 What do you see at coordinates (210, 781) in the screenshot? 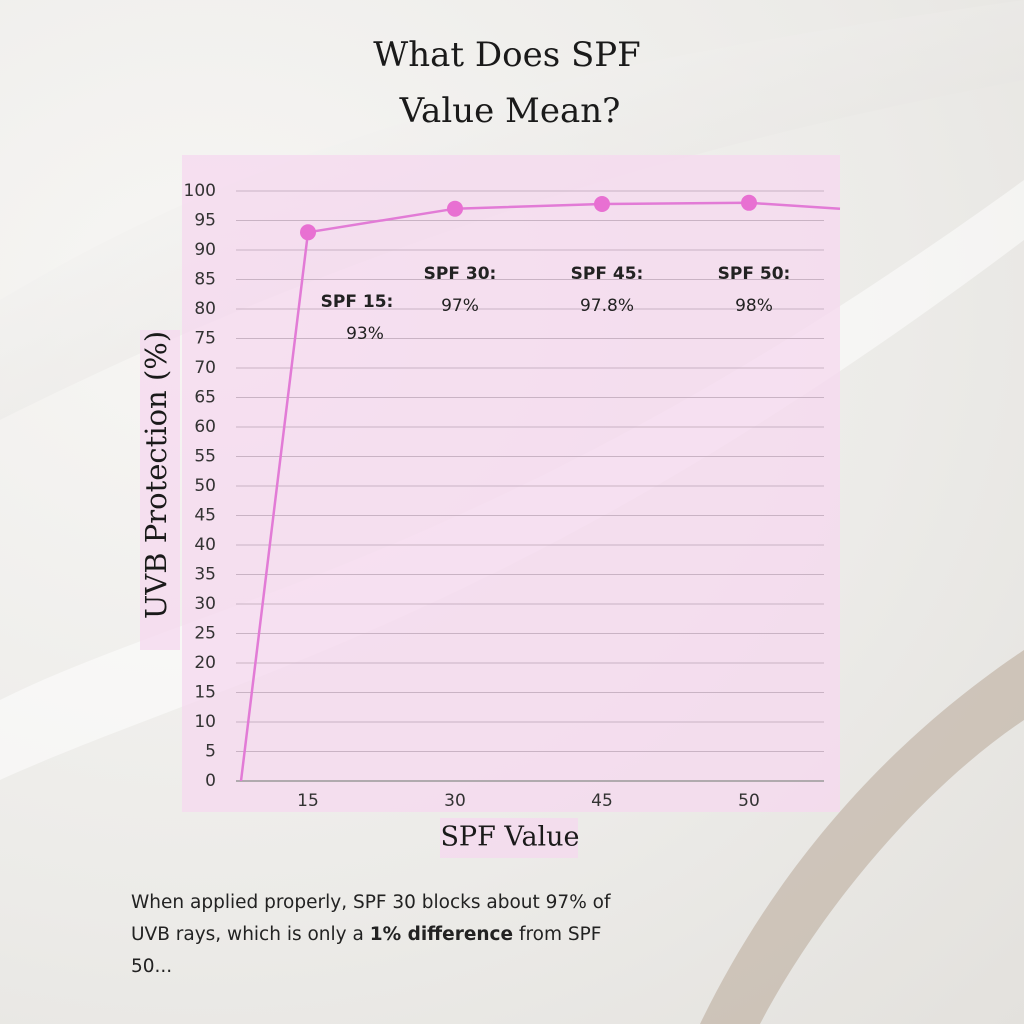
I see `y-tick-label: 0` at bounding box center [210, 781].